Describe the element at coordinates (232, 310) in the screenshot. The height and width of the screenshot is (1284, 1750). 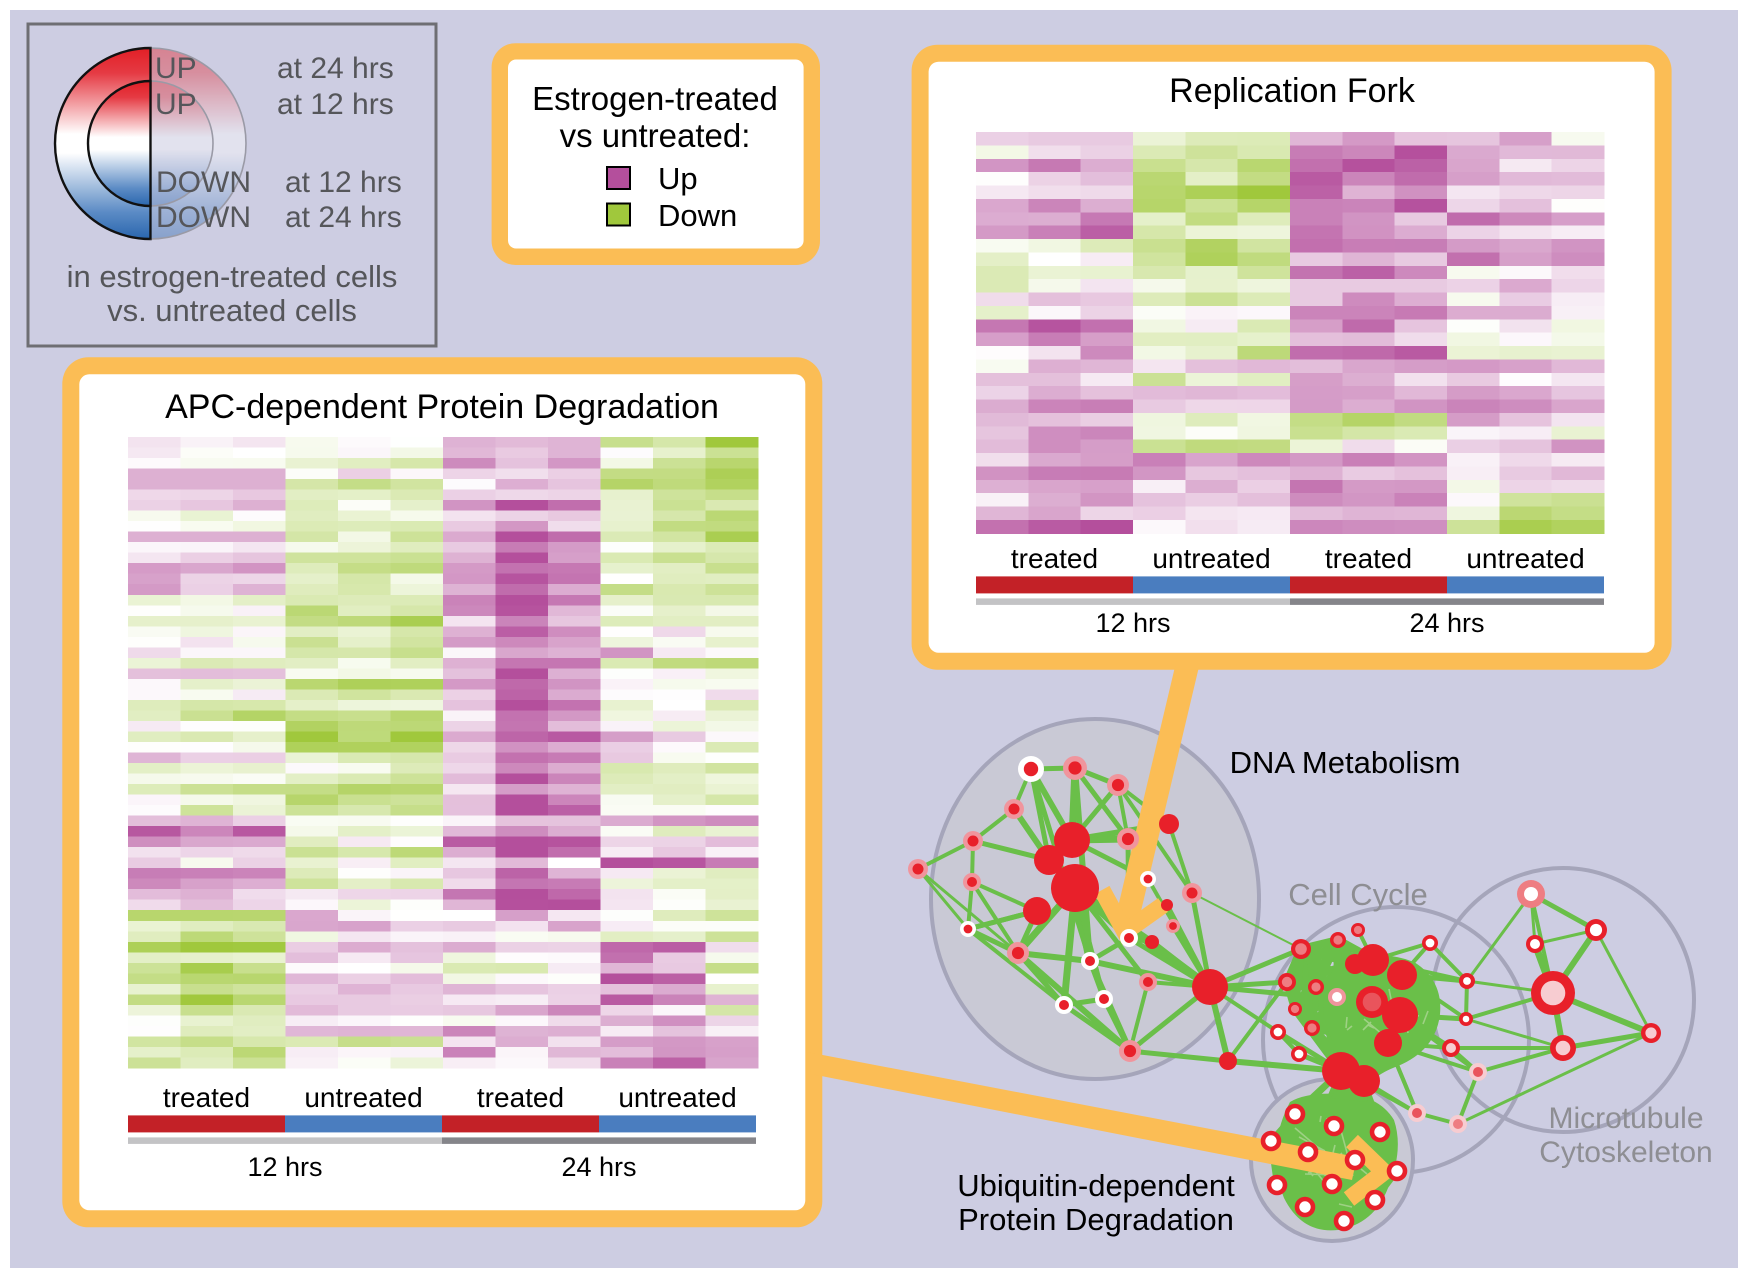
I see `svg-text: vs. untreated cells` at that location.